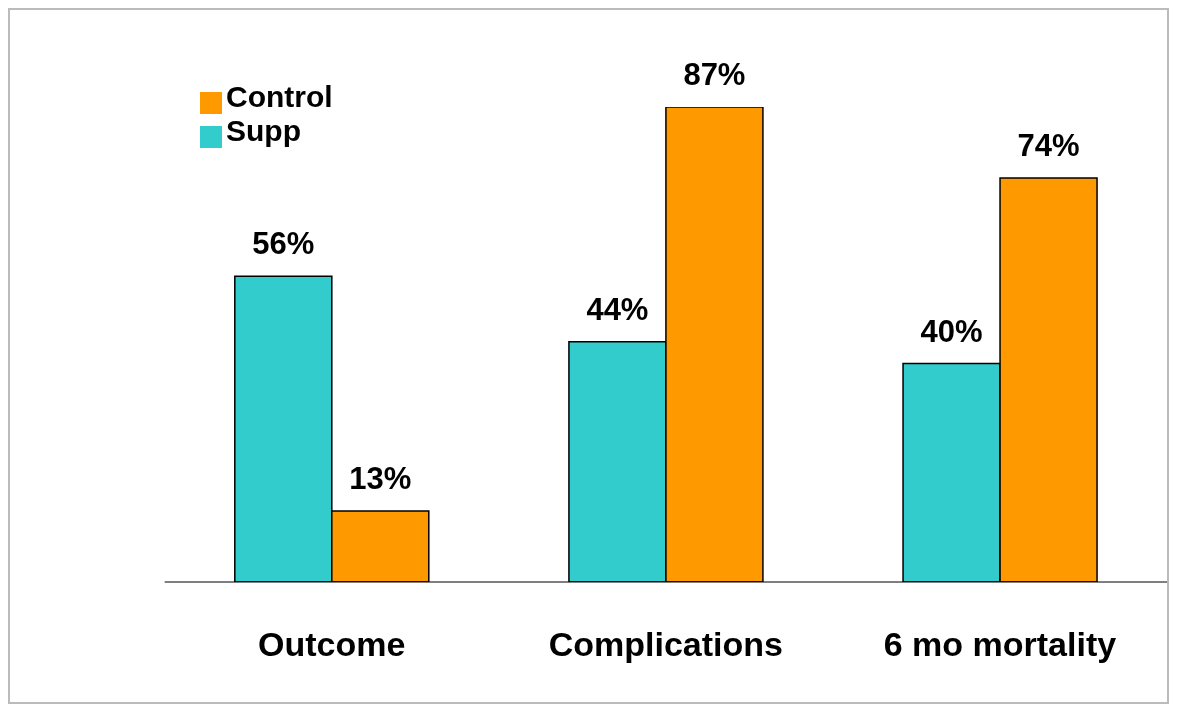  Describe the element at coordinates (1048, 145) in the screenshot. I see `data-label: 74%` at that location.